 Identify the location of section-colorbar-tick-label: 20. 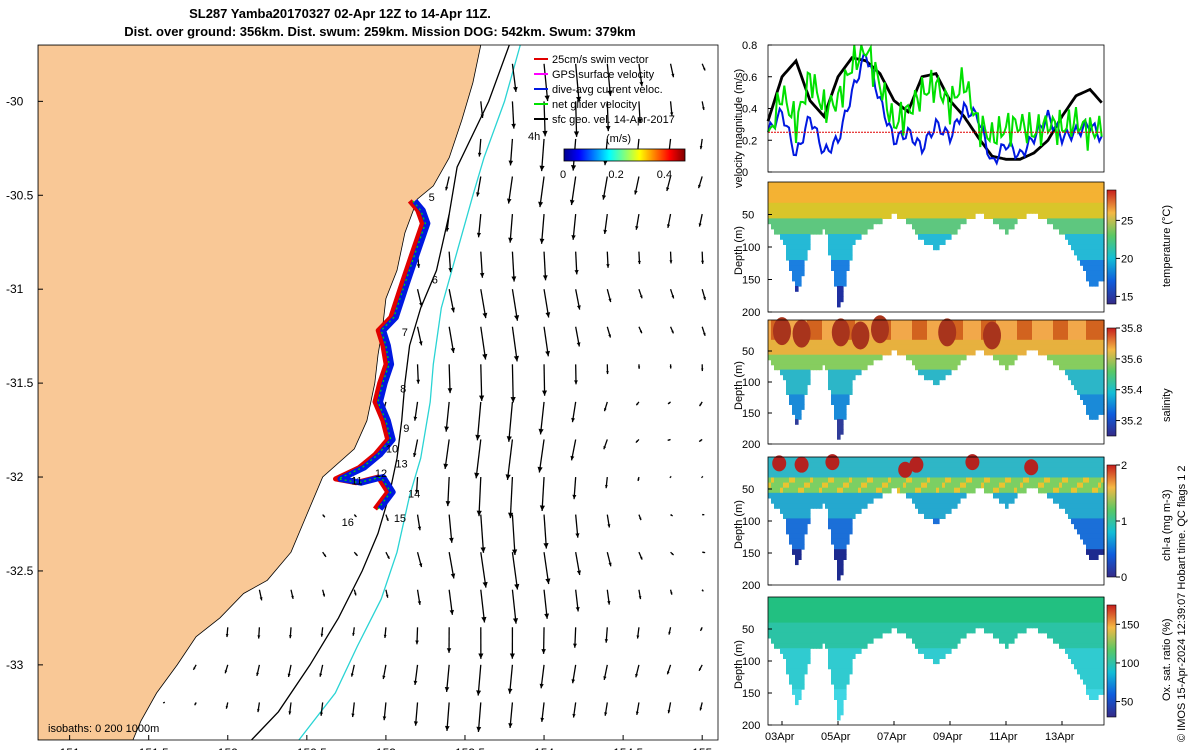
(1127, 259).